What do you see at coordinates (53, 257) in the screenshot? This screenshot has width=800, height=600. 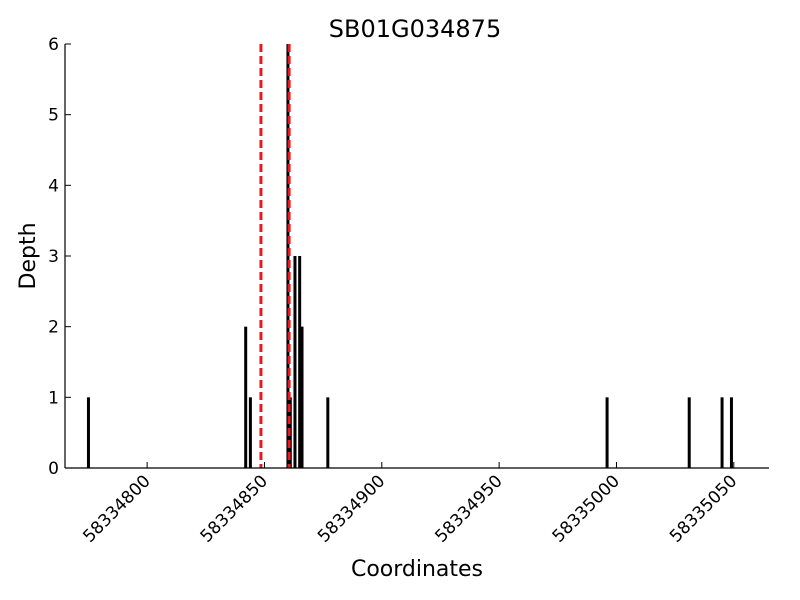 I see `y-tick-label-3: 3` at bounding box center [53, 257].